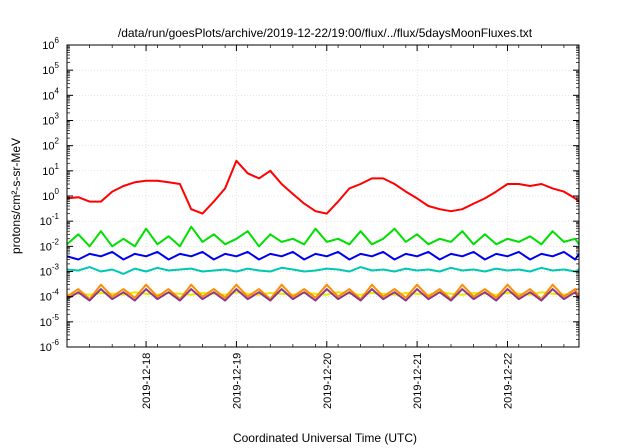 This screenshot has height=448, width=640. Describe the element at coordinates (16, 196) in the screenshot. I see `y-axis-label: protons/cm²-s-sr-MeV` at that location.